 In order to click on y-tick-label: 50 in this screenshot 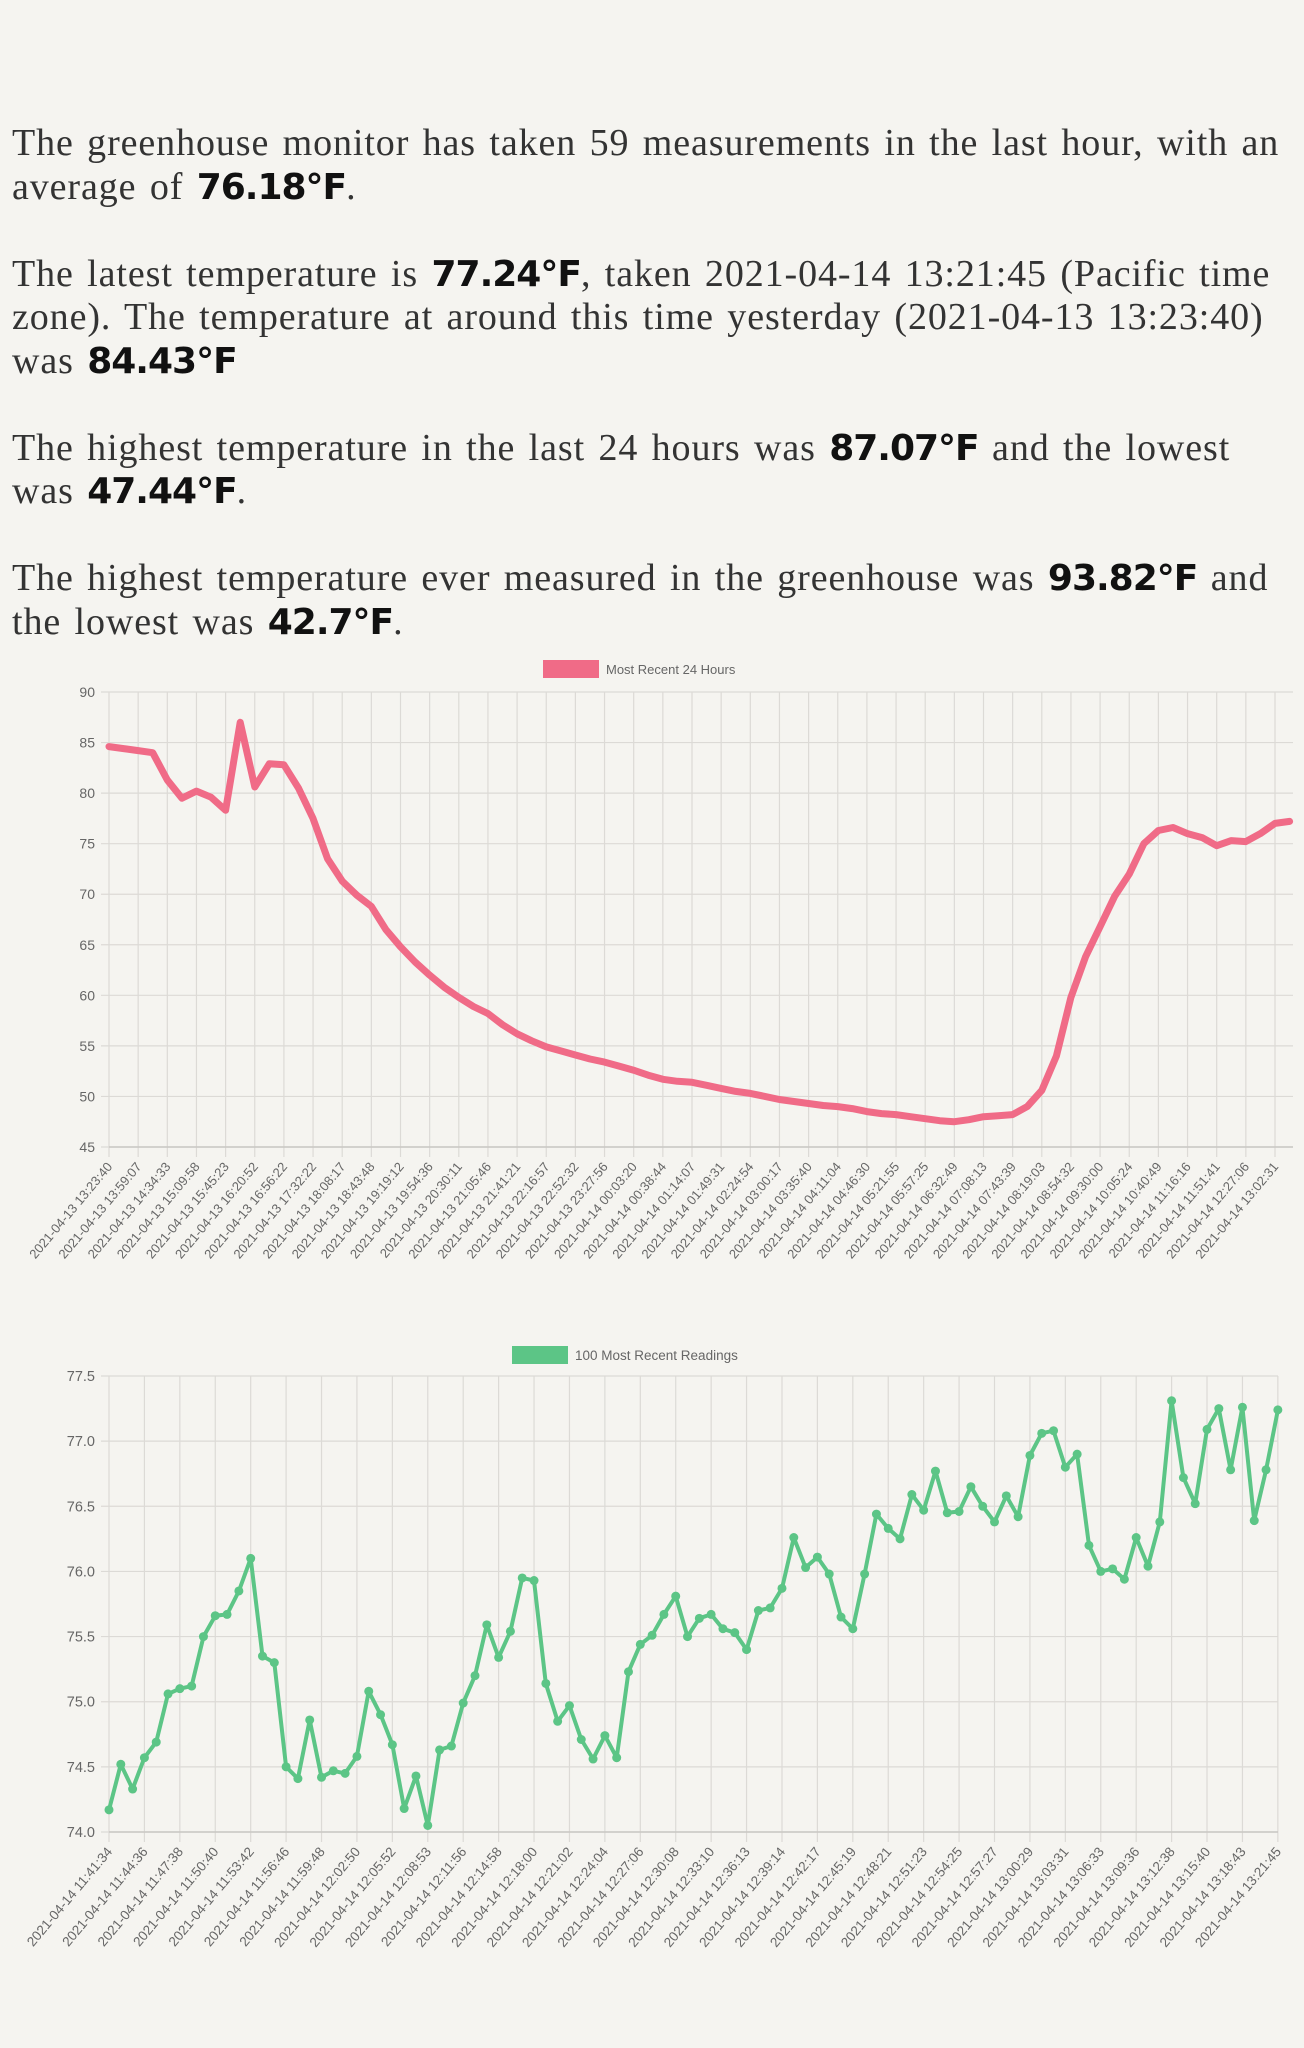, I will do `click(87, 1096)`.